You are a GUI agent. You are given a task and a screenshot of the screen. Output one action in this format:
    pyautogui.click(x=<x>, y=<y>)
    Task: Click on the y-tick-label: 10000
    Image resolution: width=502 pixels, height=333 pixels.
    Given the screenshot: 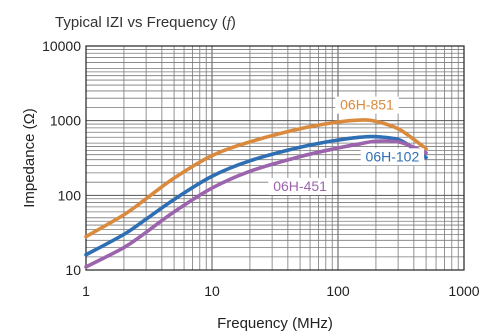 What is the action you would take?
    pyautogui.click(x=61, y=46)
    